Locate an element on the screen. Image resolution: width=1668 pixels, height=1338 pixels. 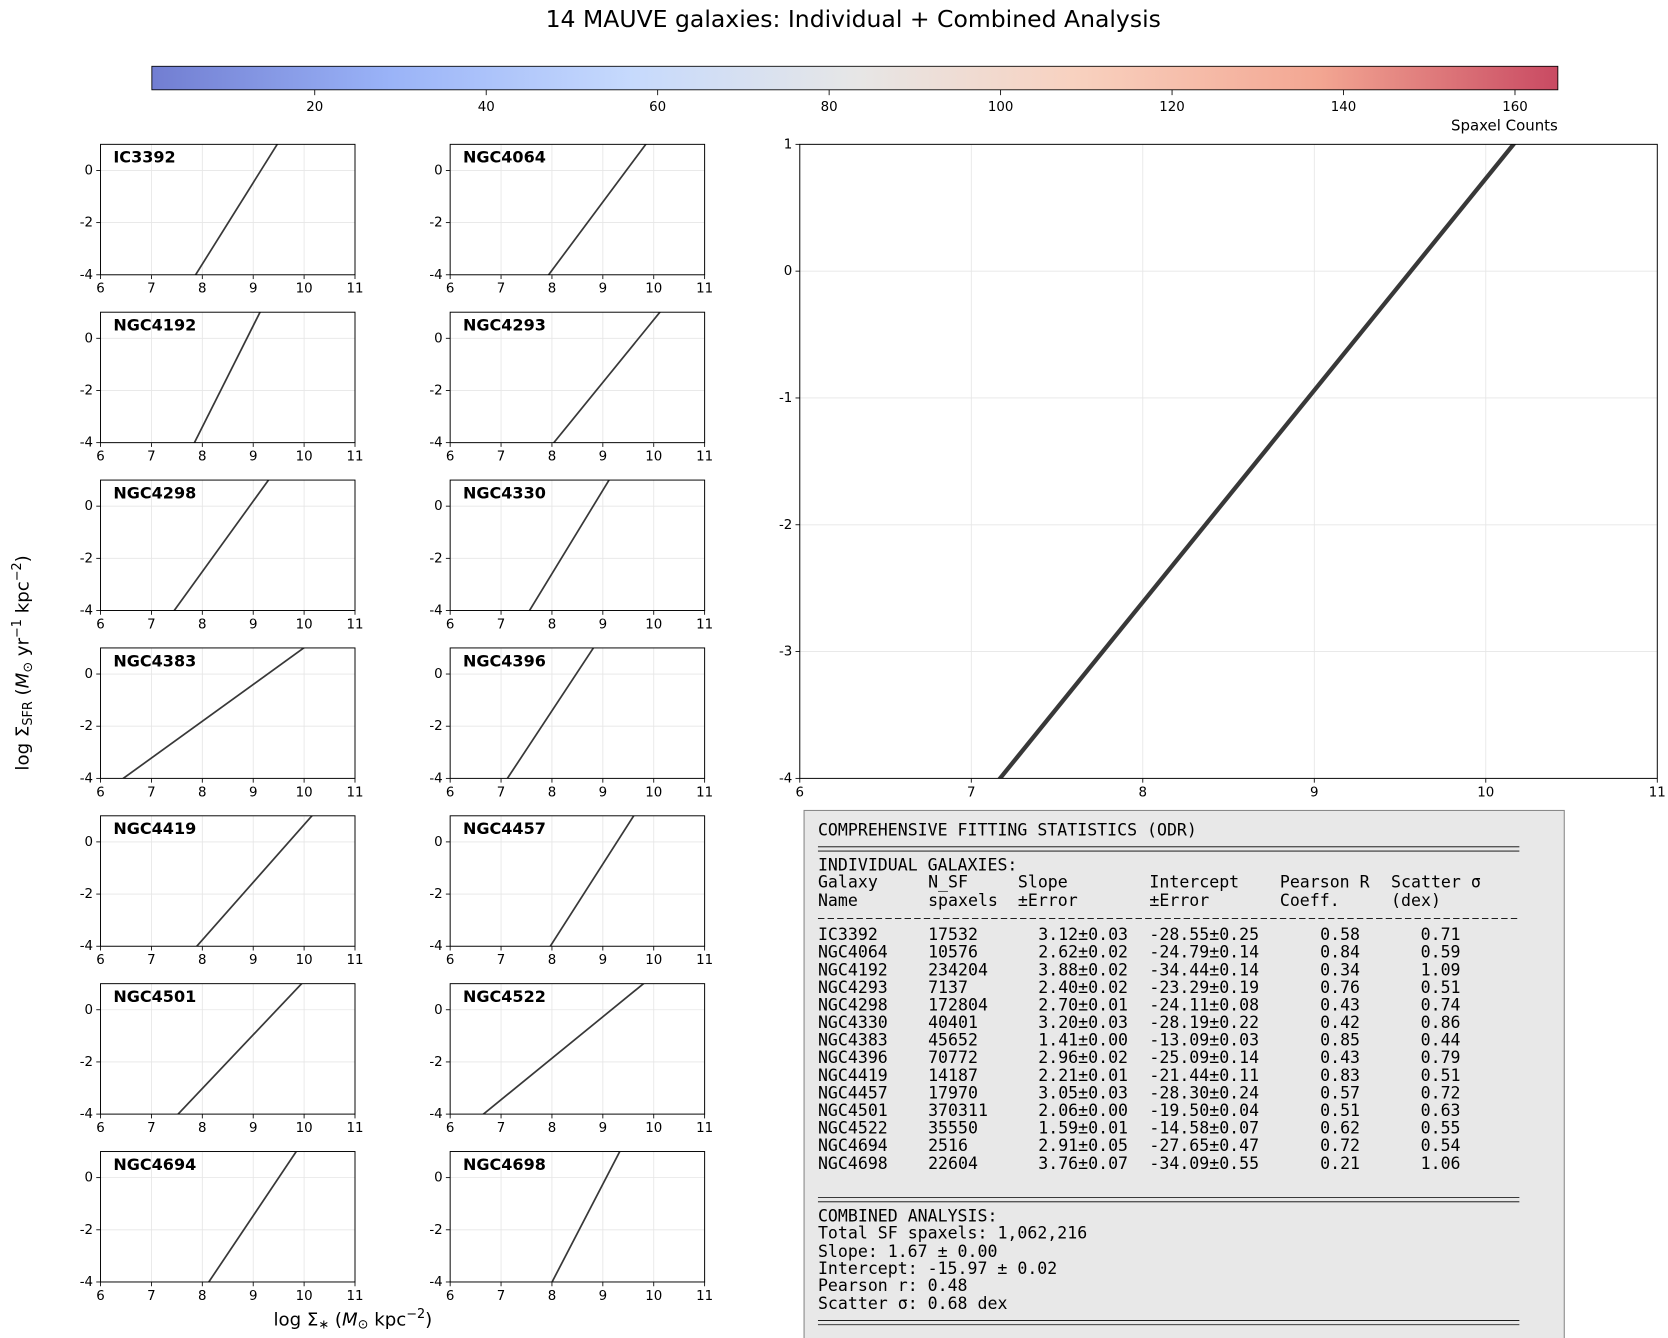
stats-text: Name is located at coordinates (838, 900).